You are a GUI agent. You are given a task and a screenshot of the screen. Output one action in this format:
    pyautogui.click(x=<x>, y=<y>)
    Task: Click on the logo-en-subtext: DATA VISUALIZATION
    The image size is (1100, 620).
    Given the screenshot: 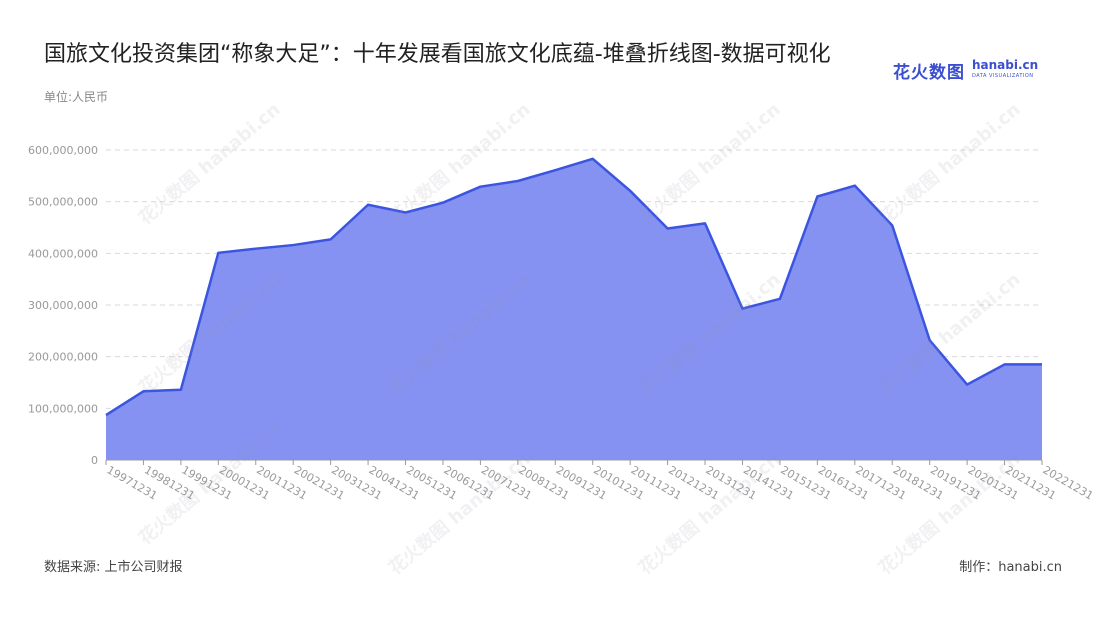 What is the action you would take?
    pyautogui.click(x=1003, y=76)
    